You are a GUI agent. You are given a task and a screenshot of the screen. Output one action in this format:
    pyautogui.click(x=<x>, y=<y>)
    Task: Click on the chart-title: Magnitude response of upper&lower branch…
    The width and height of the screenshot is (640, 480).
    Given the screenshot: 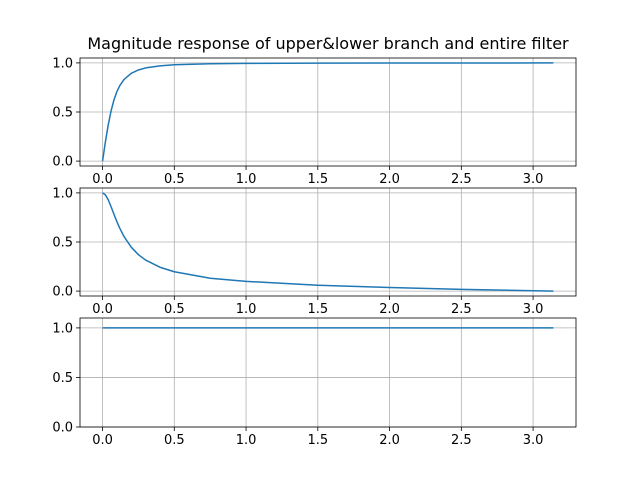 What is the action you would take?
    pyautogui.click(x=328, y=43)
    